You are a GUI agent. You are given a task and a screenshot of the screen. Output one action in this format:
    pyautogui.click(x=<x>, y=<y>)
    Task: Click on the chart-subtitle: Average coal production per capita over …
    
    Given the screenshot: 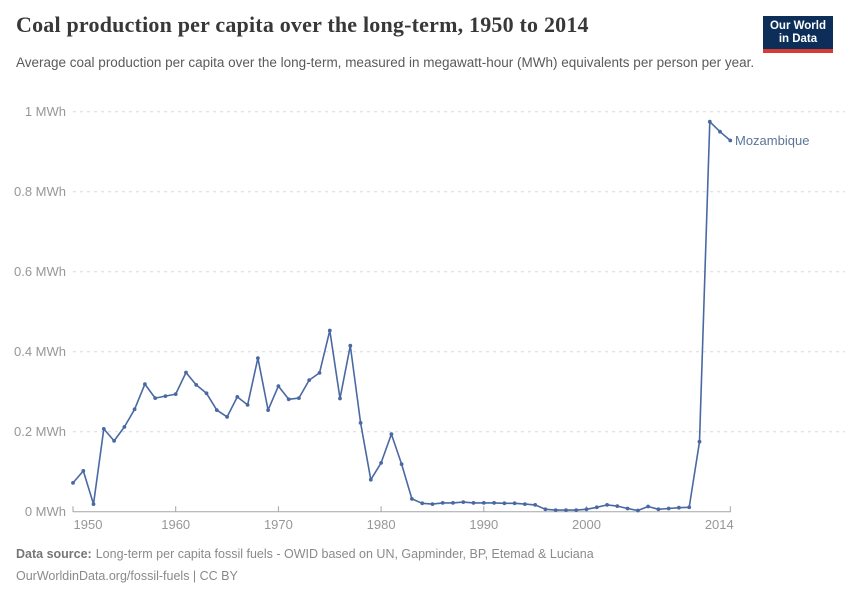 What is the action you would take?
    pyautogui.click(x=385, y=62)
    